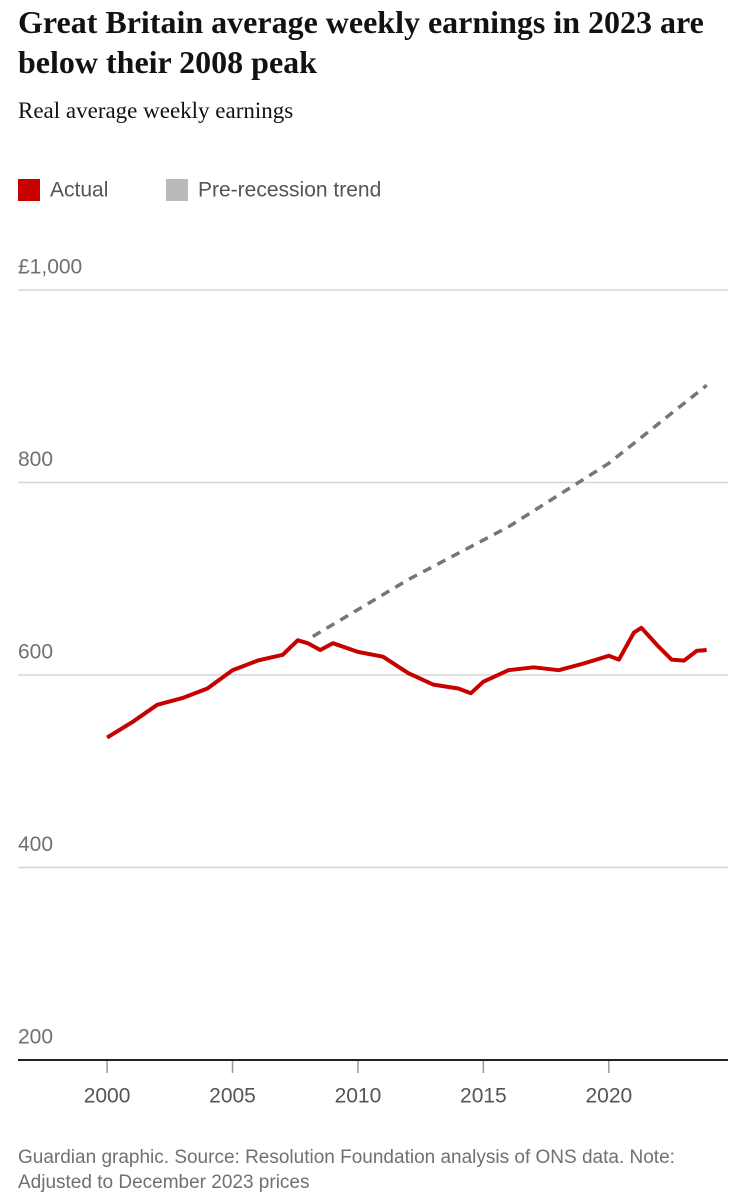  I want to click on legend-label: Pre-recession trend, so click(289, 190).